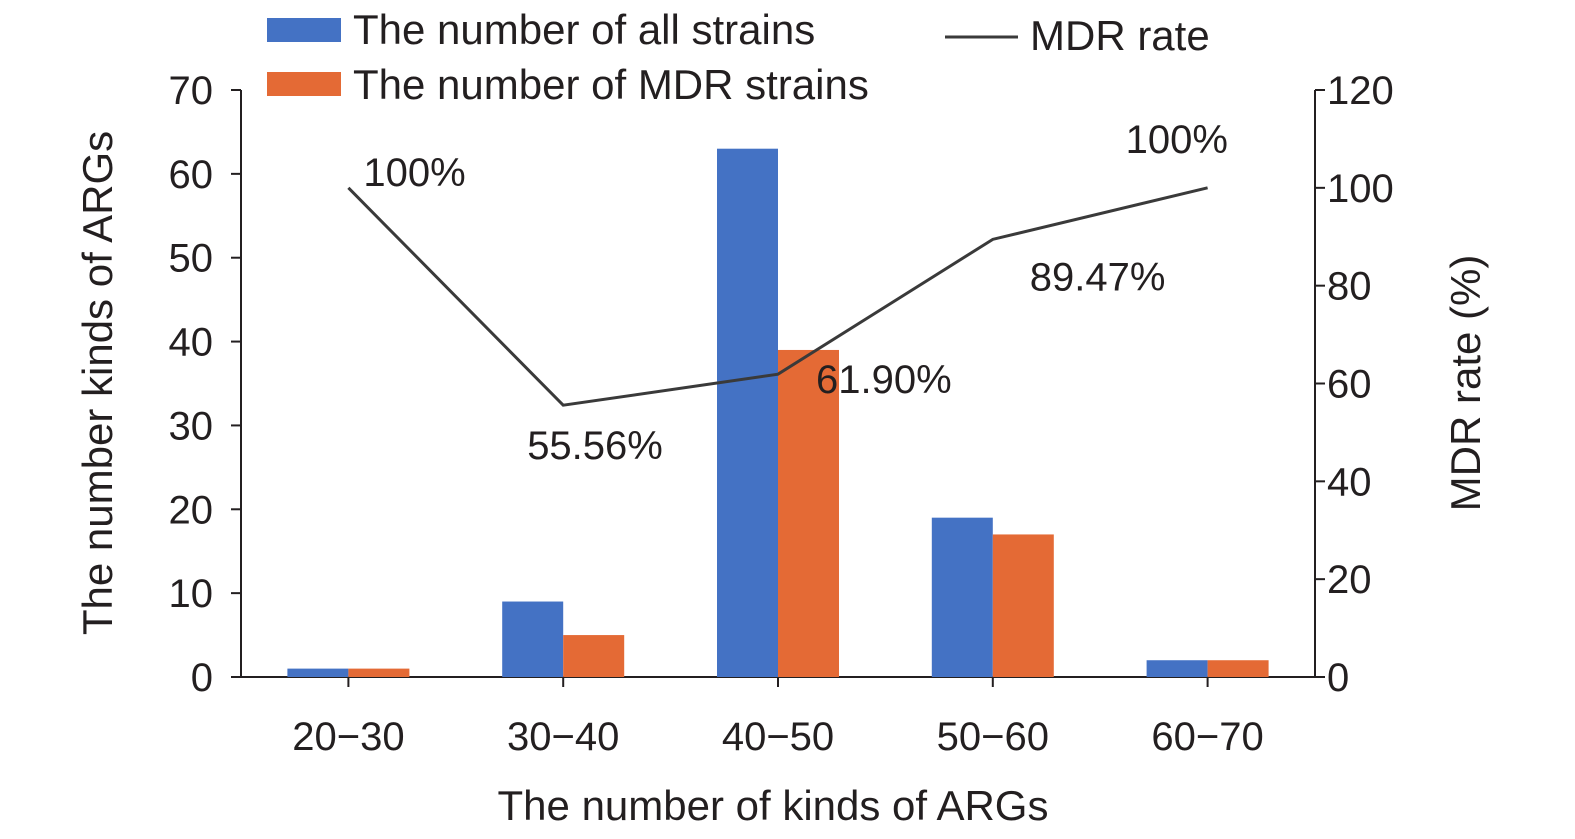 The image size is (1575, 839). Describe the element at coordinates (191, 510) in the screenshot. I see `y-tick-label: 20` at that location.